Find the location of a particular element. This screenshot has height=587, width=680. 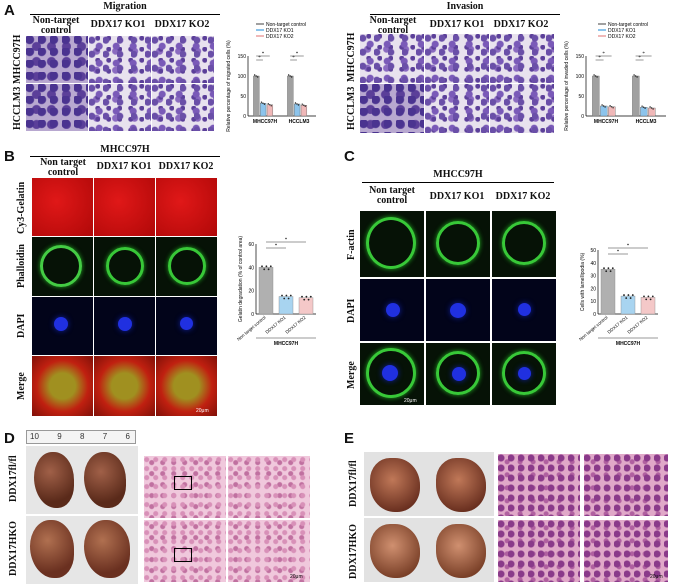

mig-header-2: DDX17 KO1 is located at coordinates (118, 24).